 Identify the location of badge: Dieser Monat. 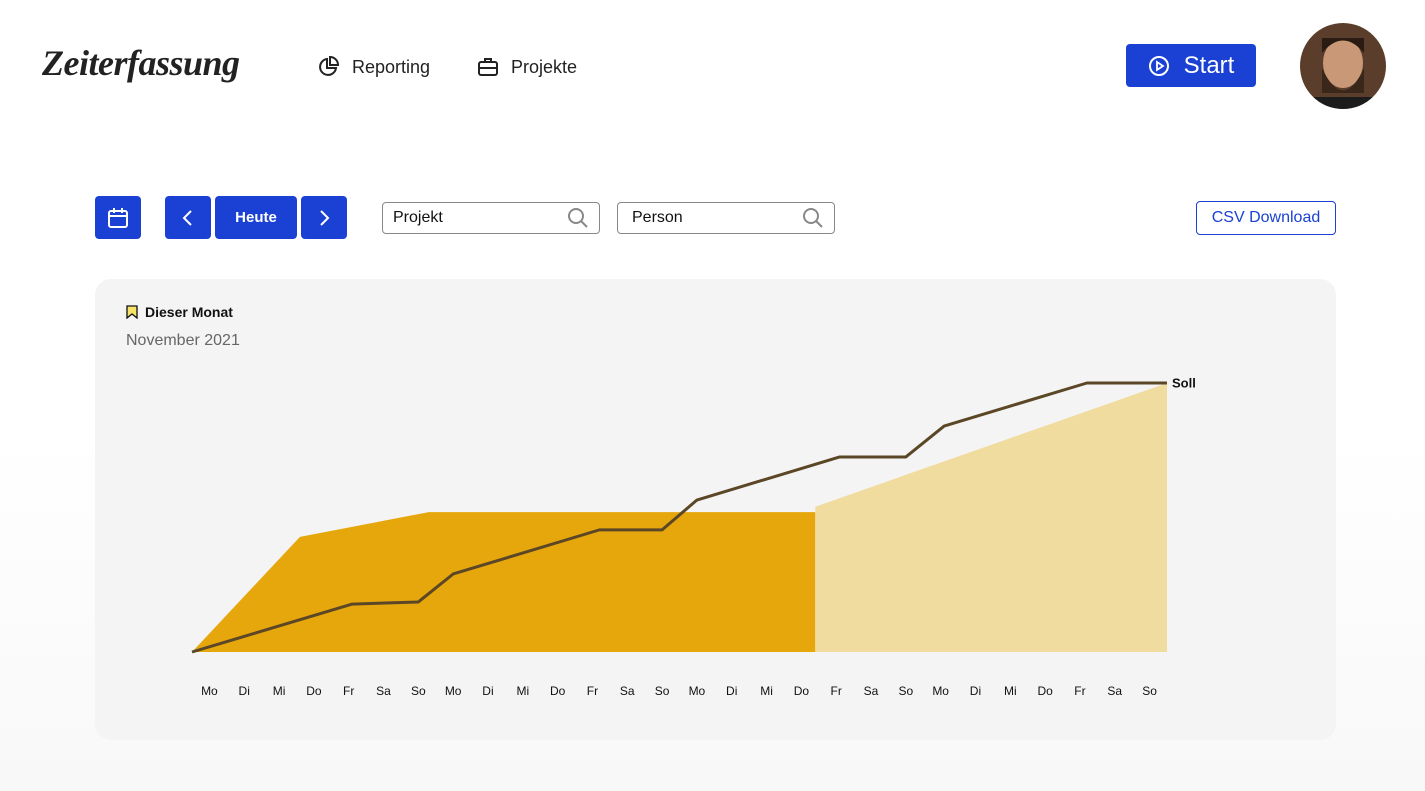
(179, 312).